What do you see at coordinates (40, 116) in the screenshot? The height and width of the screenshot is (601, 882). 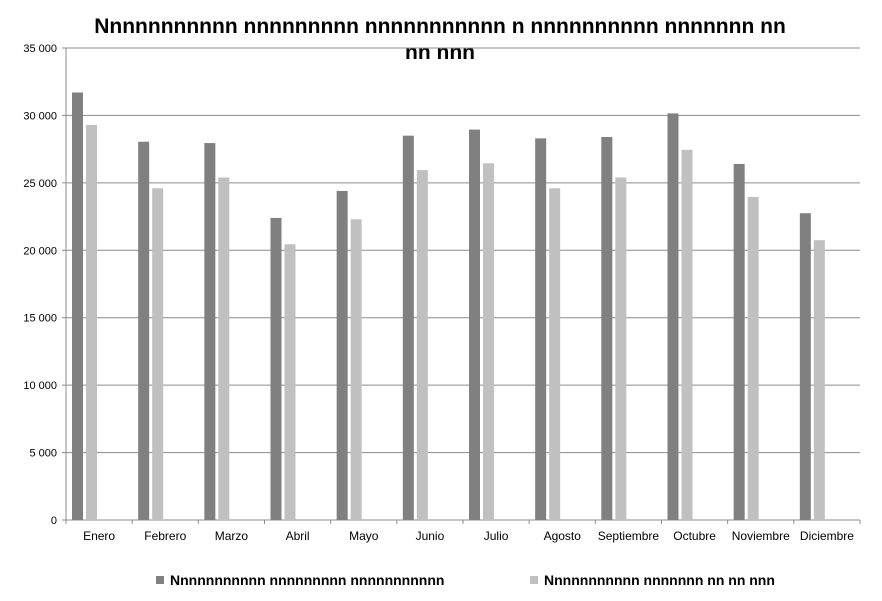 I see `y-tick-label: 30 000` at bounding box center [40, 116].